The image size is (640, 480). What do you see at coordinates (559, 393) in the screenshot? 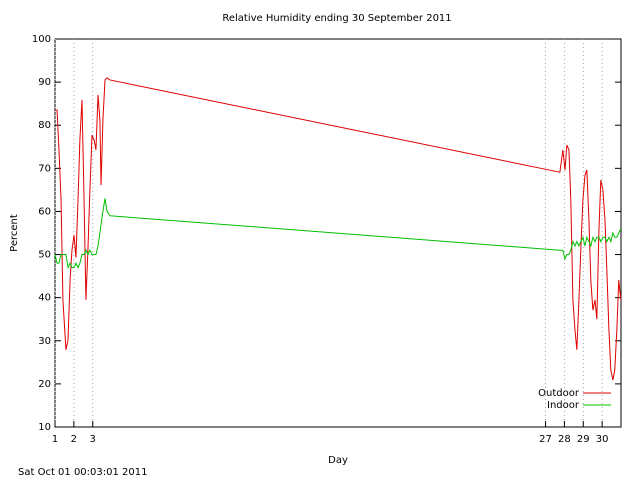
I see `legend-label: Outdoor` at bounding box center [559, 393].